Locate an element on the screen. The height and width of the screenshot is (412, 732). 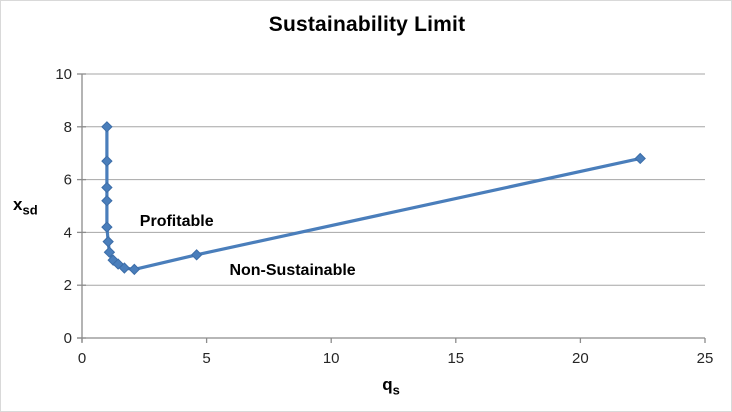
y-axis-label-main: x is located at coordinates (18, 204).